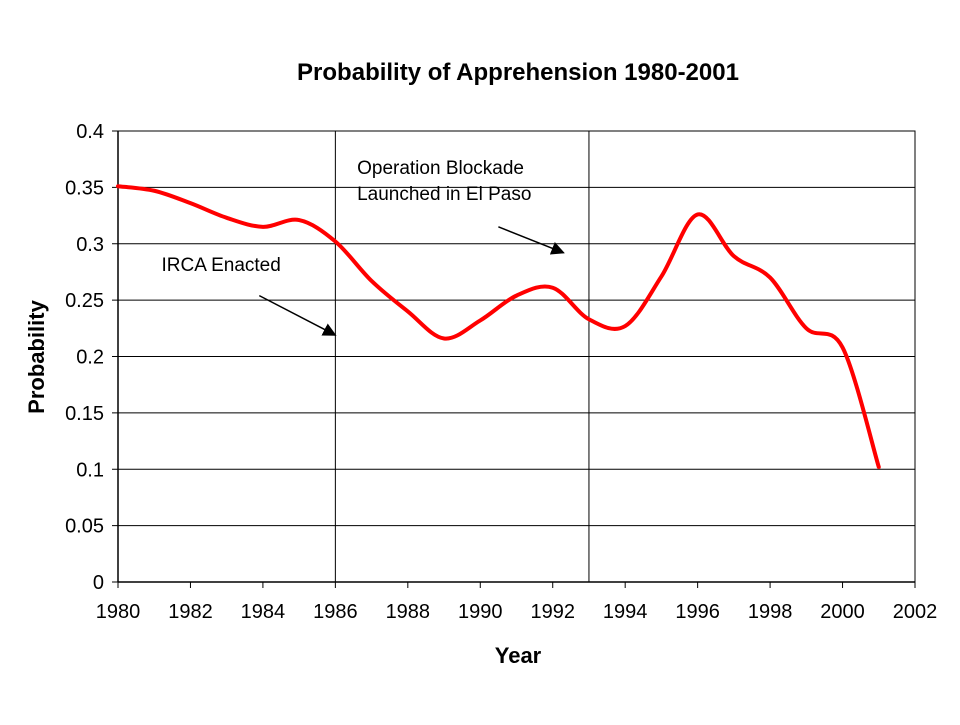 This screenshot has width=960, height=725. Describe the element at coordinates (220, 265) in the screenshot. I see `annotation-irca-line-0: IRCA Enacted` at that location.